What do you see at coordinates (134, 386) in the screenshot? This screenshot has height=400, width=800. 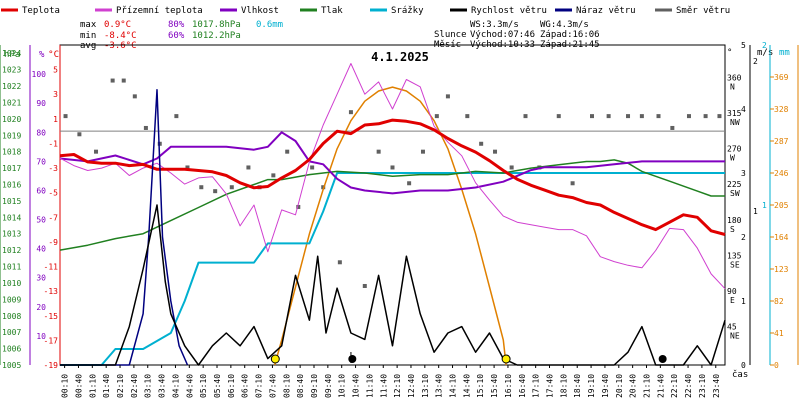 I see `x-tick-label: 02:40` at bounding box center [134, 386].